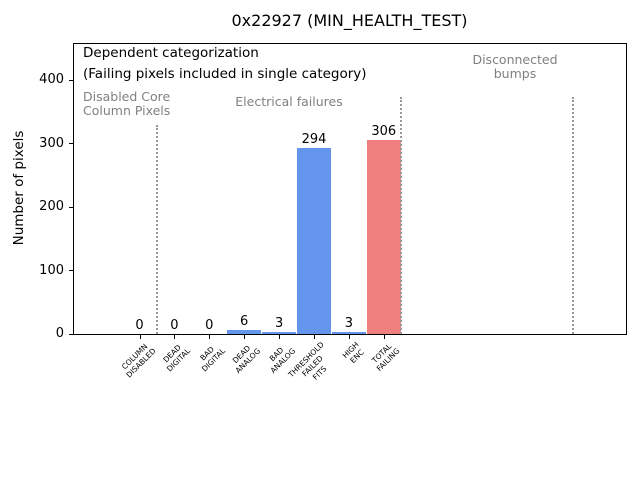 This screenshot has height=480, width=640. I want to click on annotation-dependent-categorization: Dependent categorization, so click(171, 53).